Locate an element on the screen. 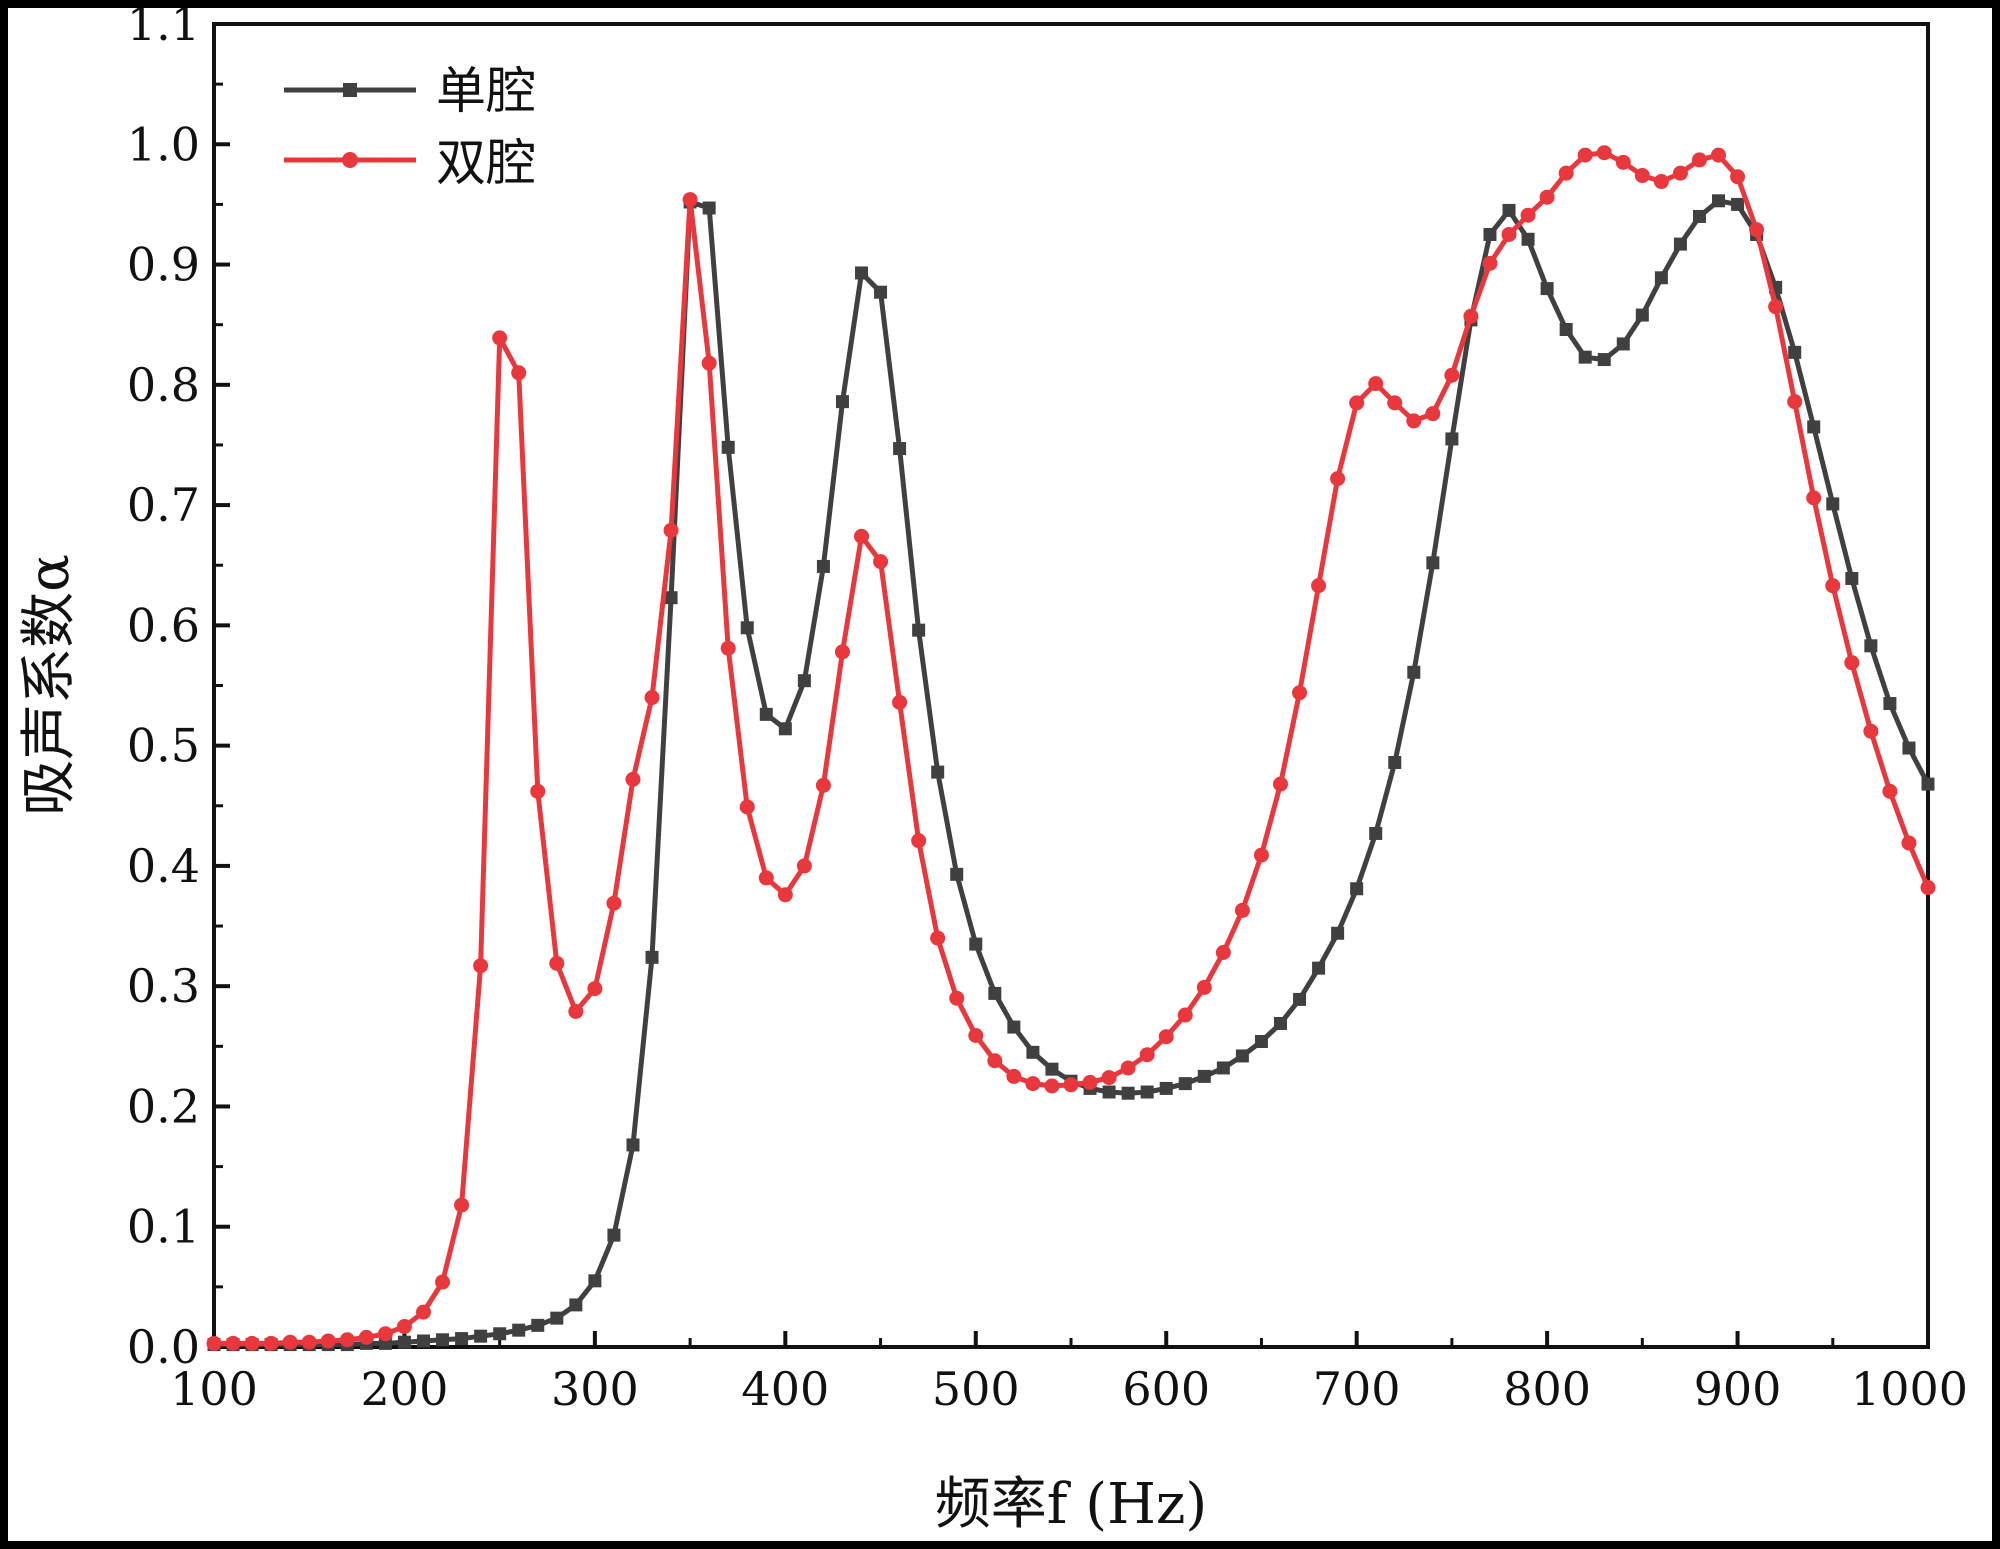 The height and width of the screenshot is (1549, 2000). x-tick-label: 1000 is located at coordinates (1909, 1389).